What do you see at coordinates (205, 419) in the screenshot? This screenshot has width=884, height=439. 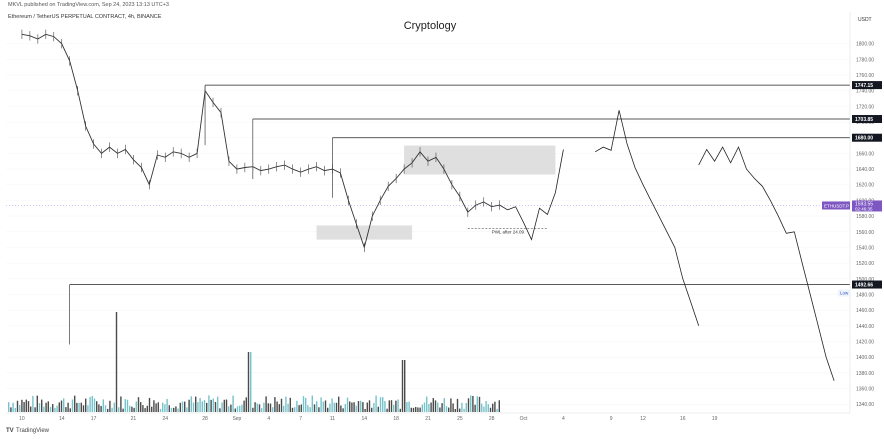 I see `x-tick-label: 28` at bounding box center [205, 419].